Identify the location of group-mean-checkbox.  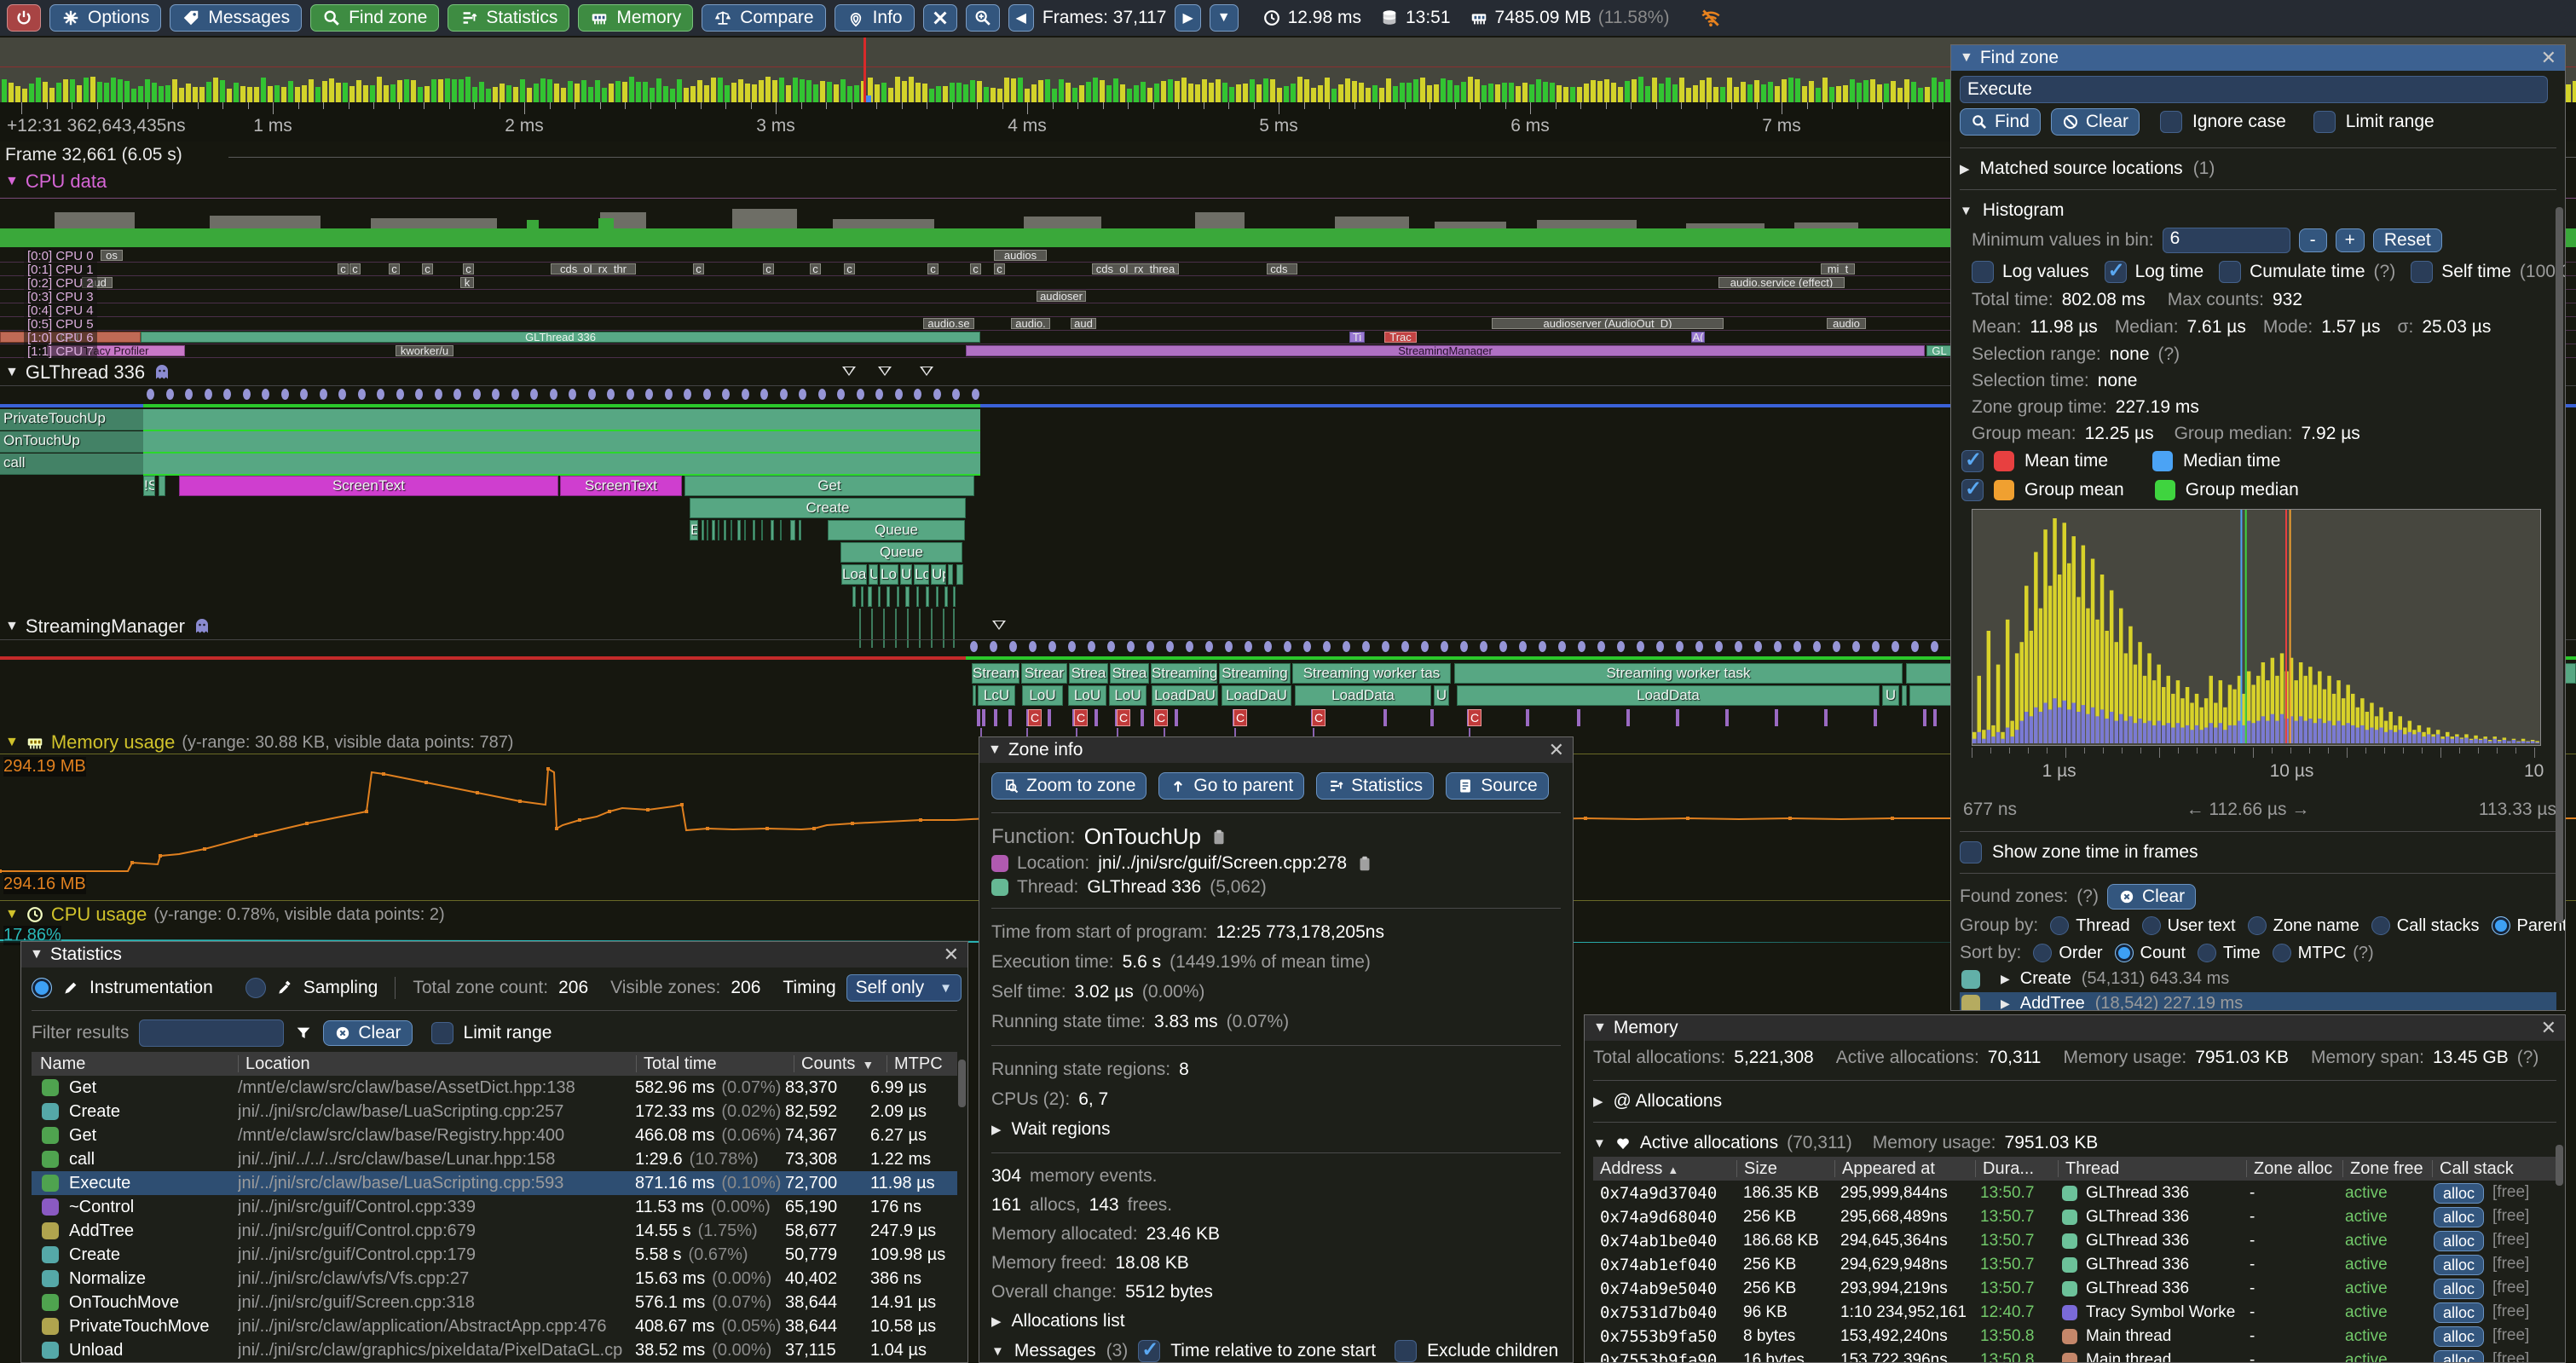
(1972, 488).